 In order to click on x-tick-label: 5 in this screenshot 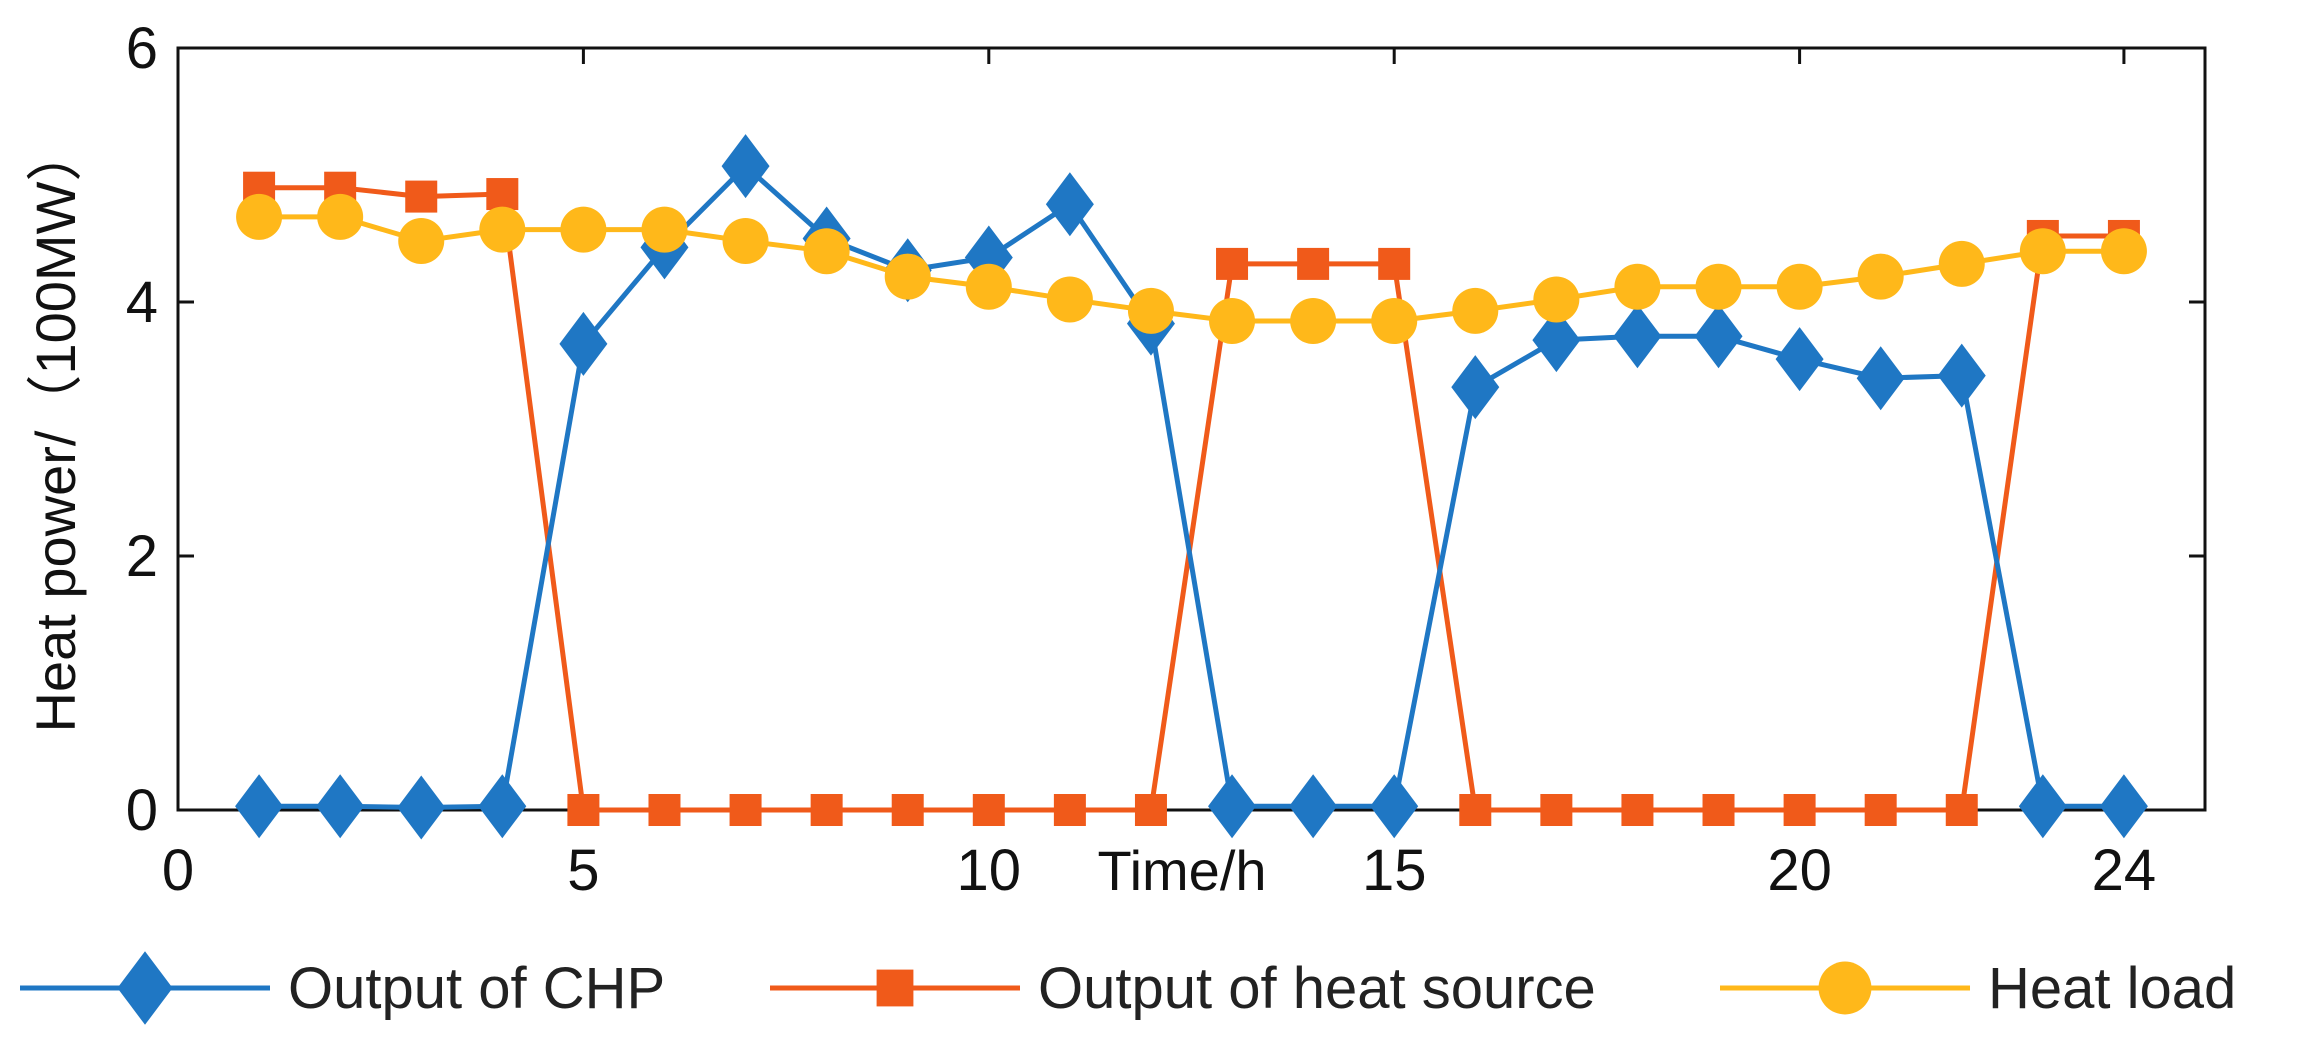, I will do `click(583, 870)`.